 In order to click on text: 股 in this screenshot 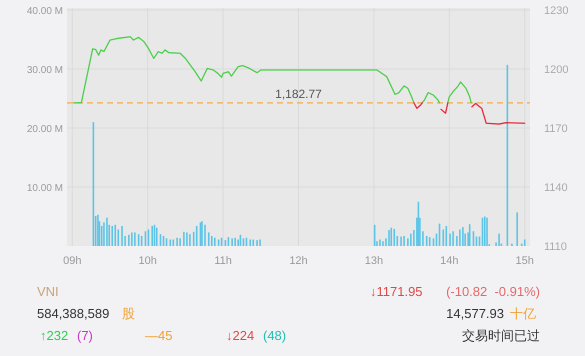, I will do `click(128, 313)`.